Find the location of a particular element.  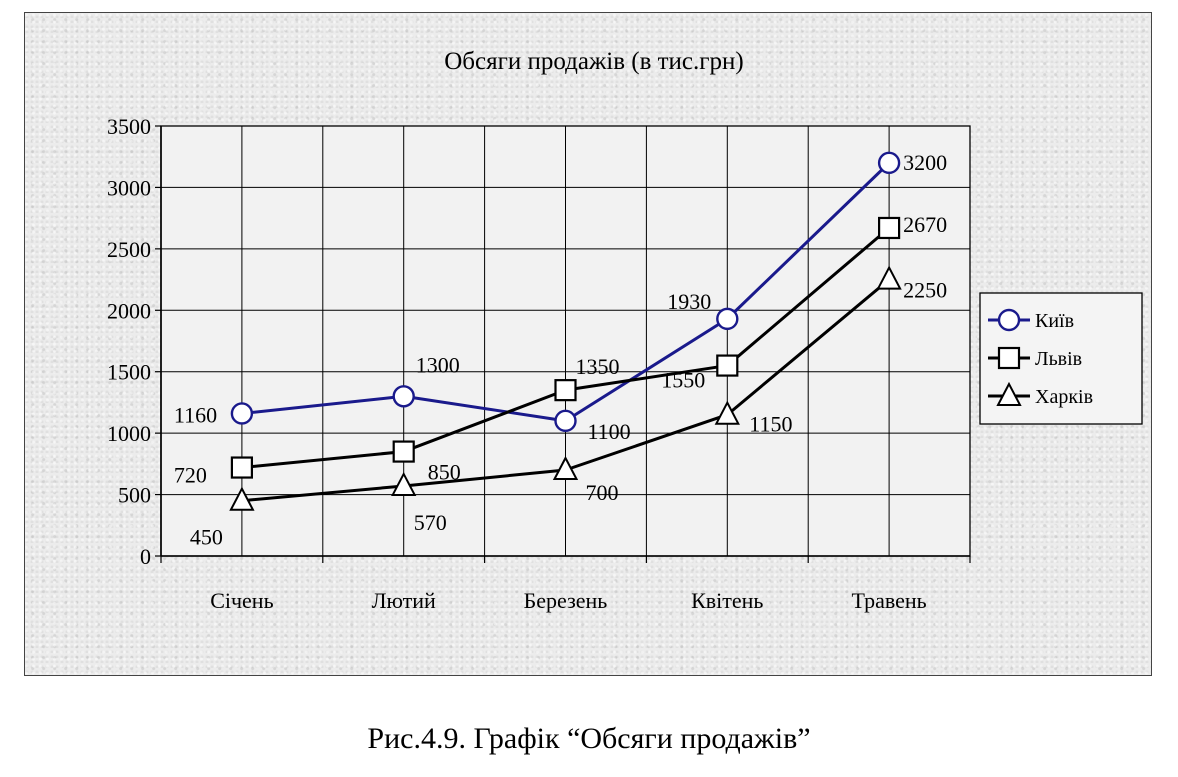

y-axis-tick-labels: 0 500 1000 1500 2000 2500 3000 3500 is located at coordinates (129, 341).